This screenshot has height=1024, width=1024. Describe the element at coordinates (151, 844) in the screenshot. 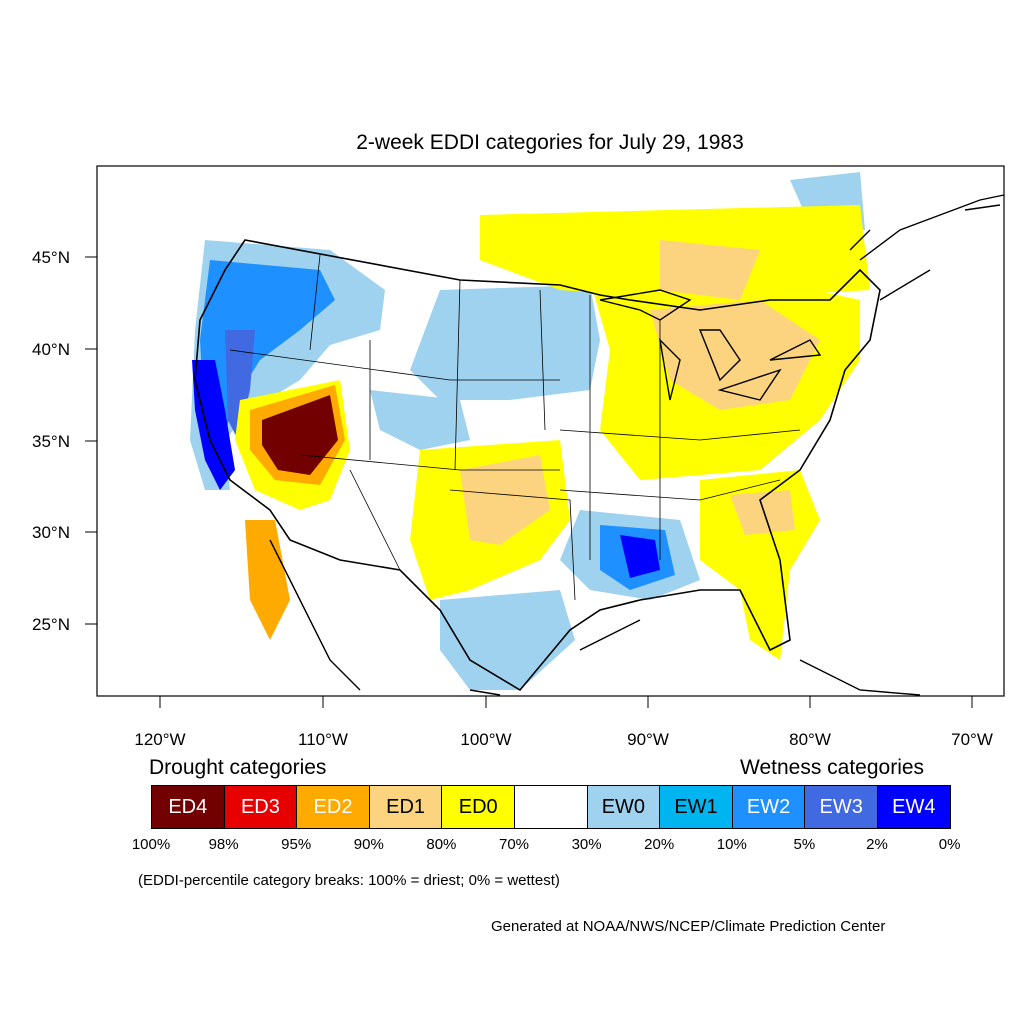

I see `legend-break-label: 100%` at that location.